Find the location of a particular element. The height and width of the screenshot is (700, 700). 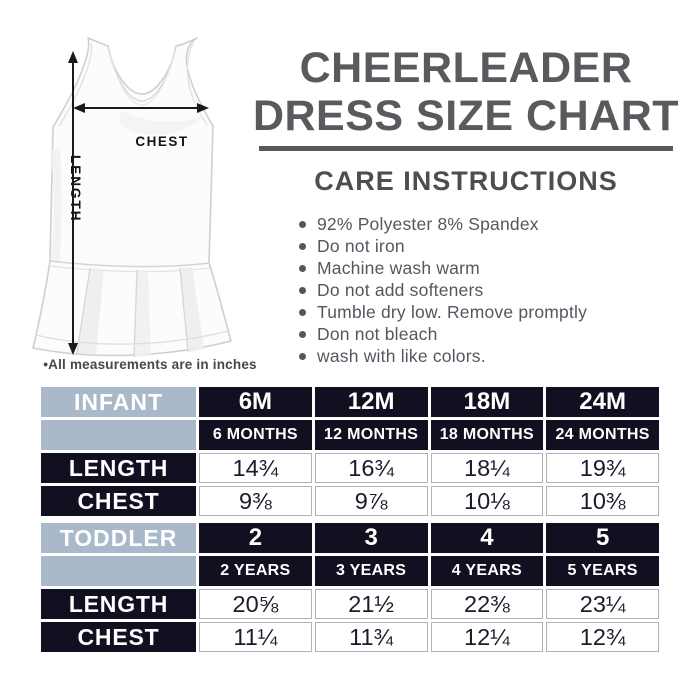

length-measure-label: LENGTH is located at coordinates (75, 189).